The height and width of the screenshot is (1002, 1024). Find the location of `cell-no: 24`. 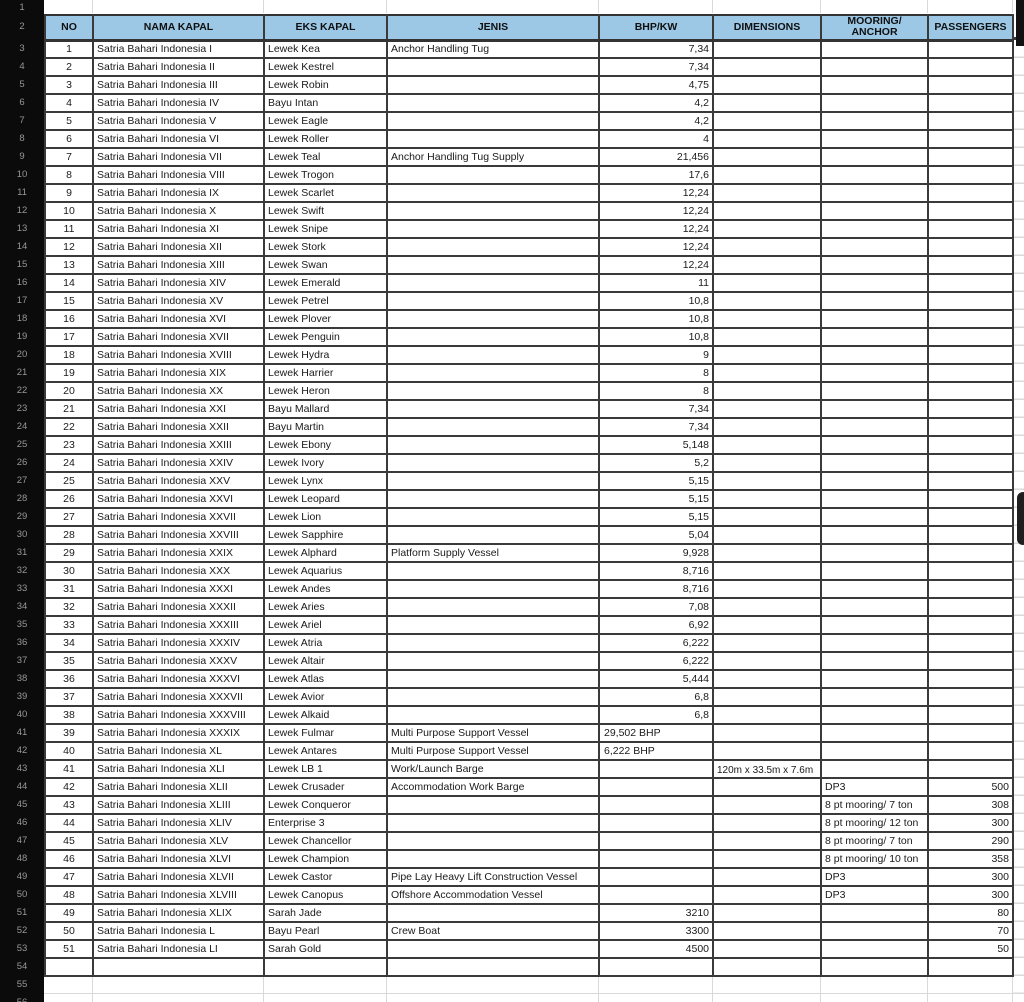

cell-no: 24 is located at coordinates (69, 463).